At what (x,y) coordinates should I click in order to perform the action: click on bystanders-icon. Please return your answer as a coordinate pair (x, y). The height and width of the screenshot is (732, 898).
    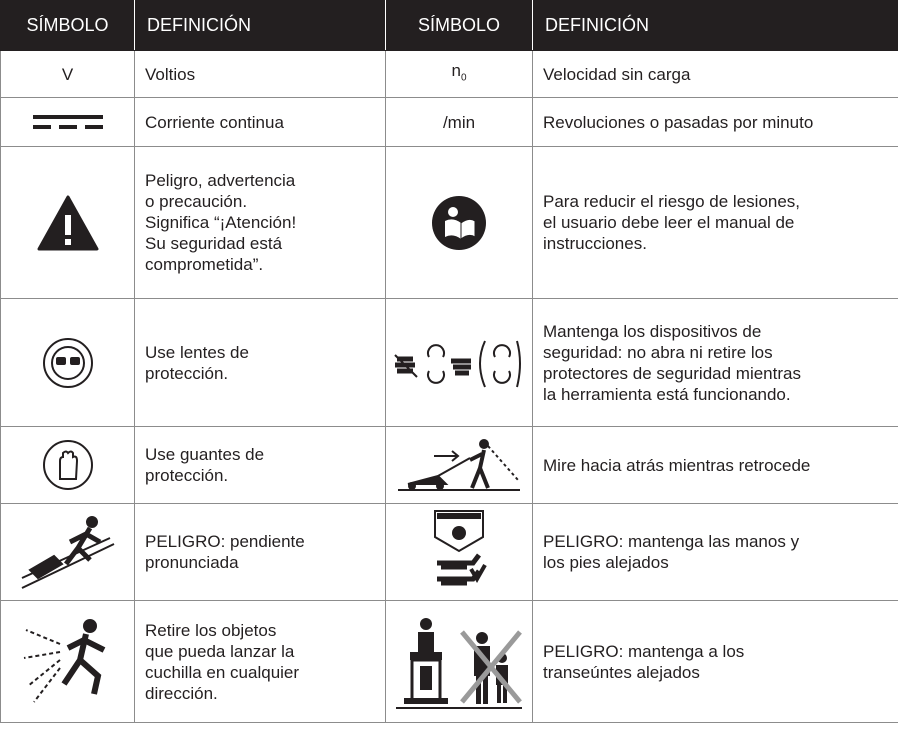
    Looking at the image, I should click on (459, 663).